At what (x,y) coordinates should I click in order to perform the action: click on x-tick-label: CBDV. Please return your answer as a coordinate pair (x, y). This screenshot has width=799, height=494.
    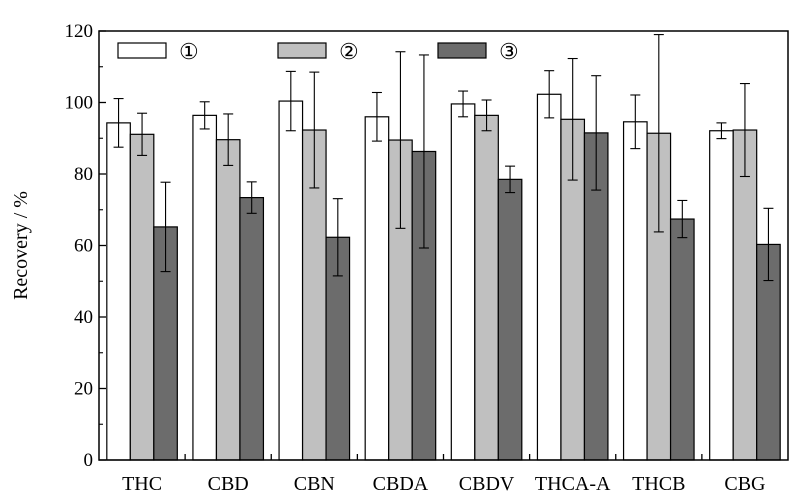
    Looking at the image, I should click on (487, 483).